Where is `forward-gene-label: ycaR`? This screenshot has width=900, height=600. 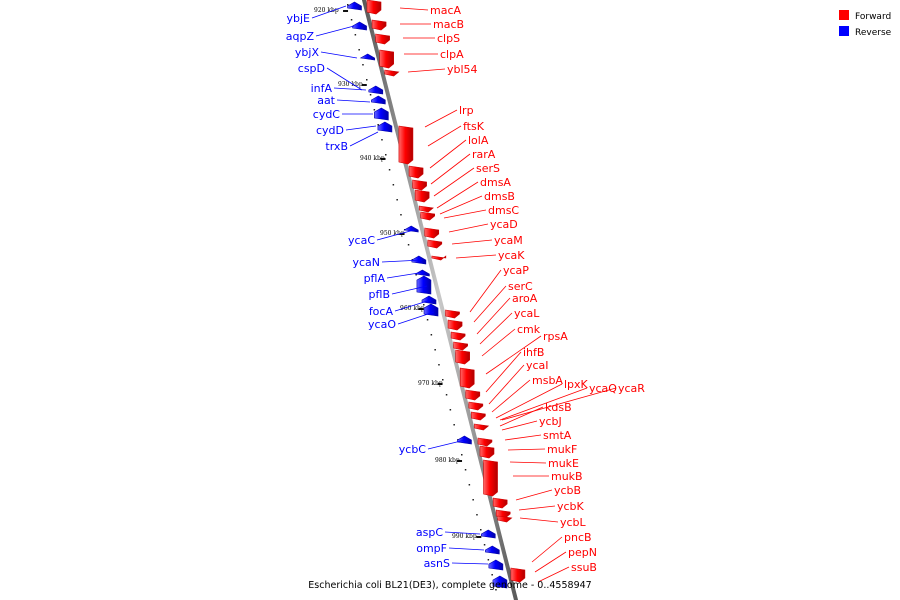
forward-gene-label: ycaR is located at coordinates (631, 388).